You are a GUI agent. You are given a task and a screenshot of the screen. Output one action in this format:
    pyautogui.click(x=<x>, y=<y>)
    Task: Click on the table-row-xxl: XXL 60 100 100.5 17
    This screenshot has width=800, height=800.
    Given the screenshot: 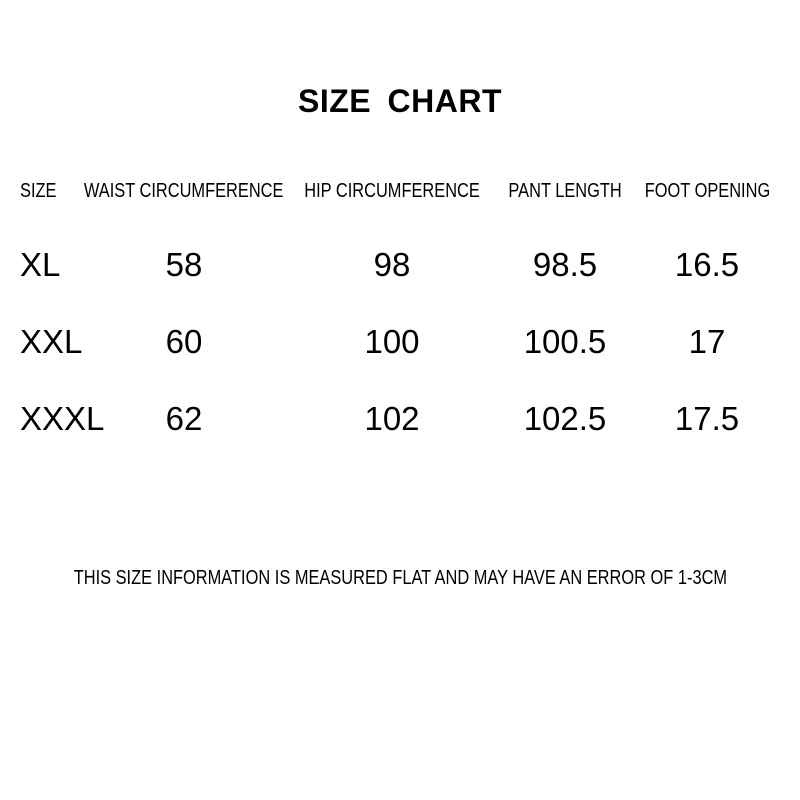 What is the action you would take?
    pyautogui.click(x=400, y=341)
    